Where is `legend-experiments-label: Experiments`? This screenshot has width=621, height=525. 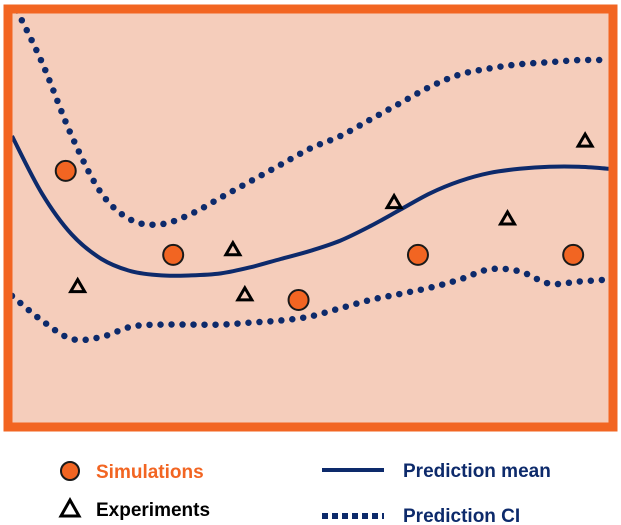 legend-experiments-label: Experiments is located at coordinates (153, 510).